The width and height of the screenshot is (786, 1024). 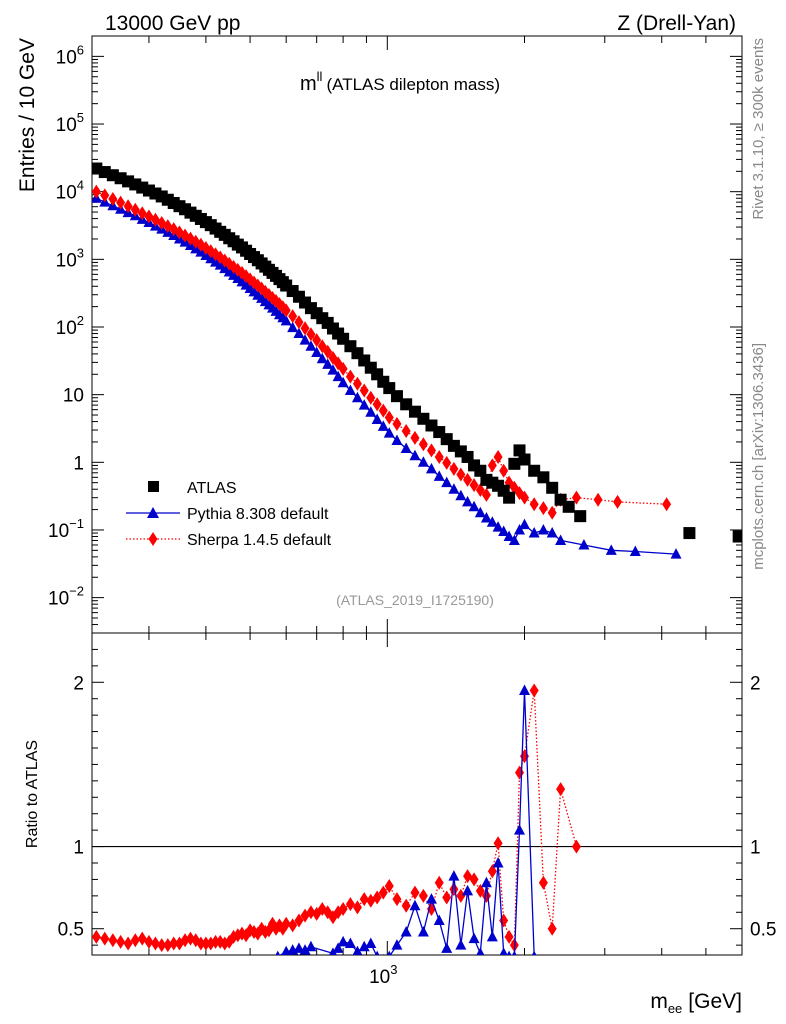 What do you see at coordinates (153, 486) in the screenshot?
I see `legend-atlas-marker` at bounding box center [153, 486].